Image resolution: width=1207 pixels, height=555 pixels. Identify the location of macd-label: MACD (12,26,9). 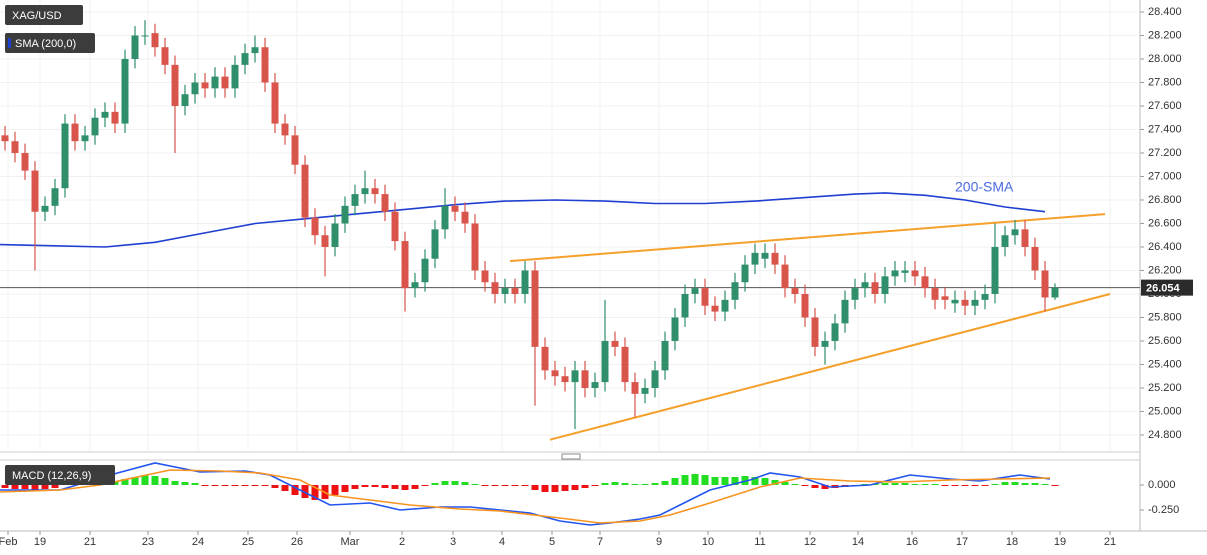
(51, 476).